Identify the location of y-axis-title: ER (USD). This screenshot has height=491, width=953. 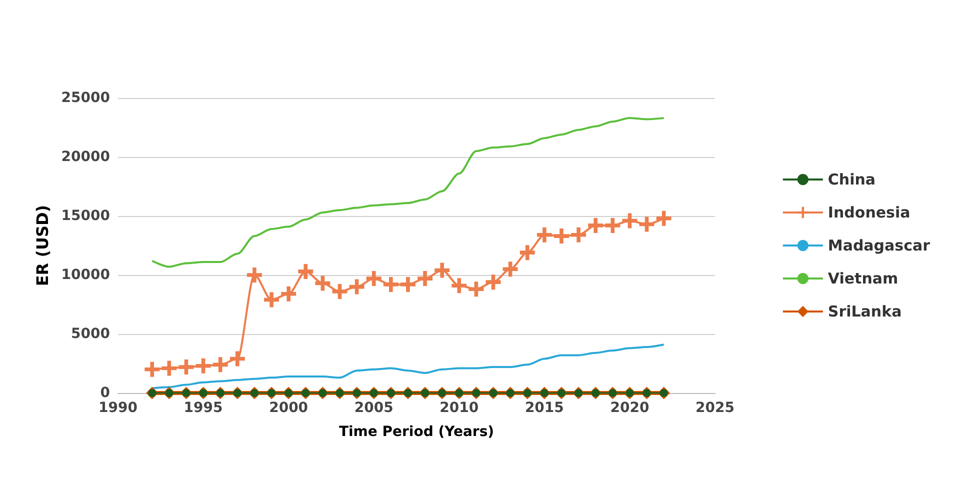
(42, 245).